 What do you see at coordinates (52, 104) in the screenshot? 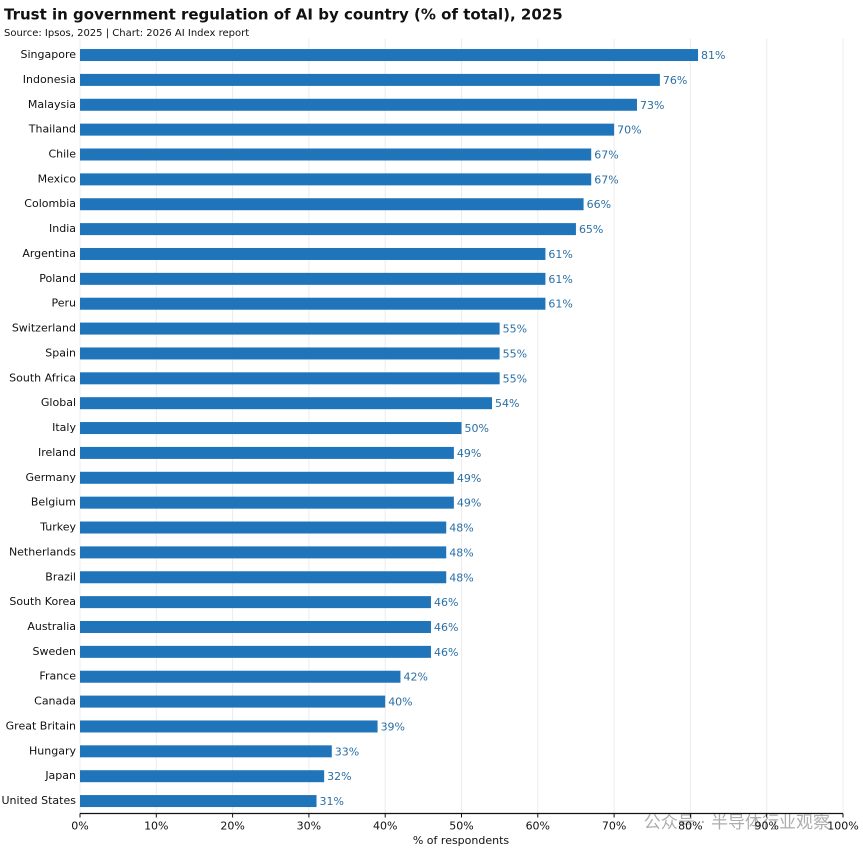
I see `y-tick-label: Malaysia` at bounding box center [52, 104].